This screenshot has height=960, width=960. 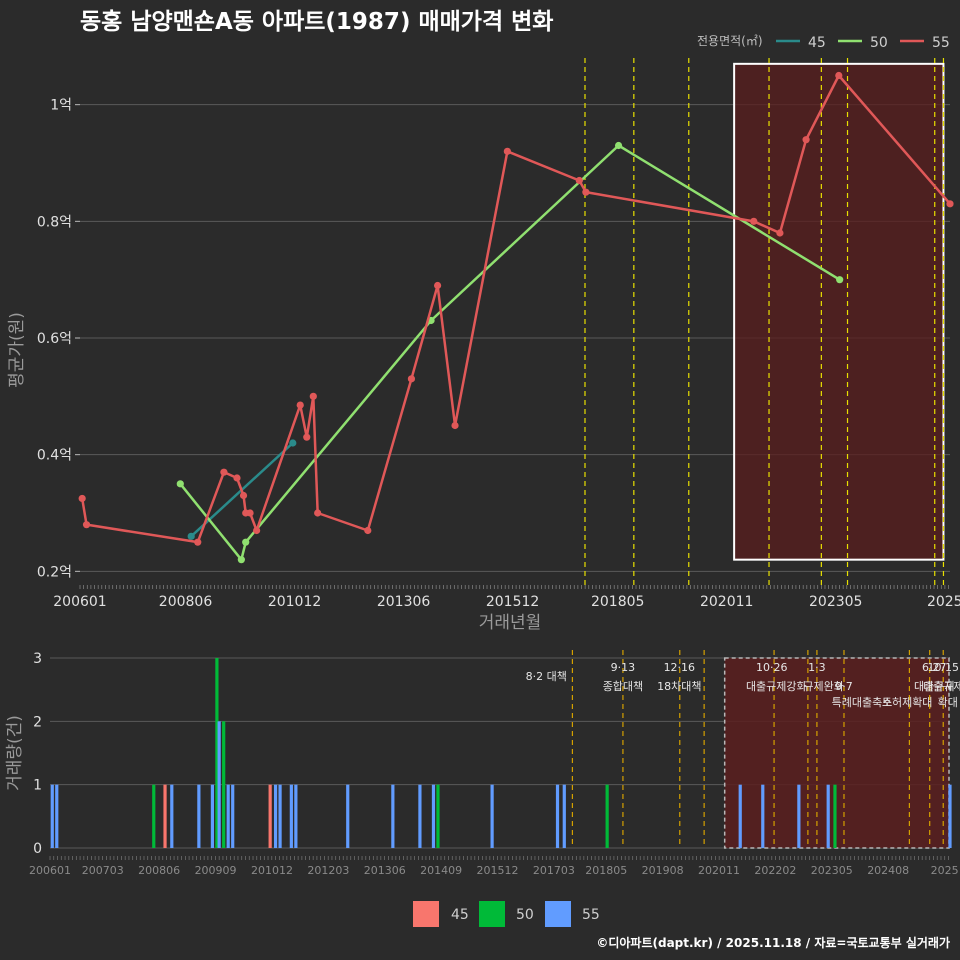 What do you see at coordinates (726, 602) in the screenshot?
I see `x-tick-label: 202011` at bounding box center [726, 602].